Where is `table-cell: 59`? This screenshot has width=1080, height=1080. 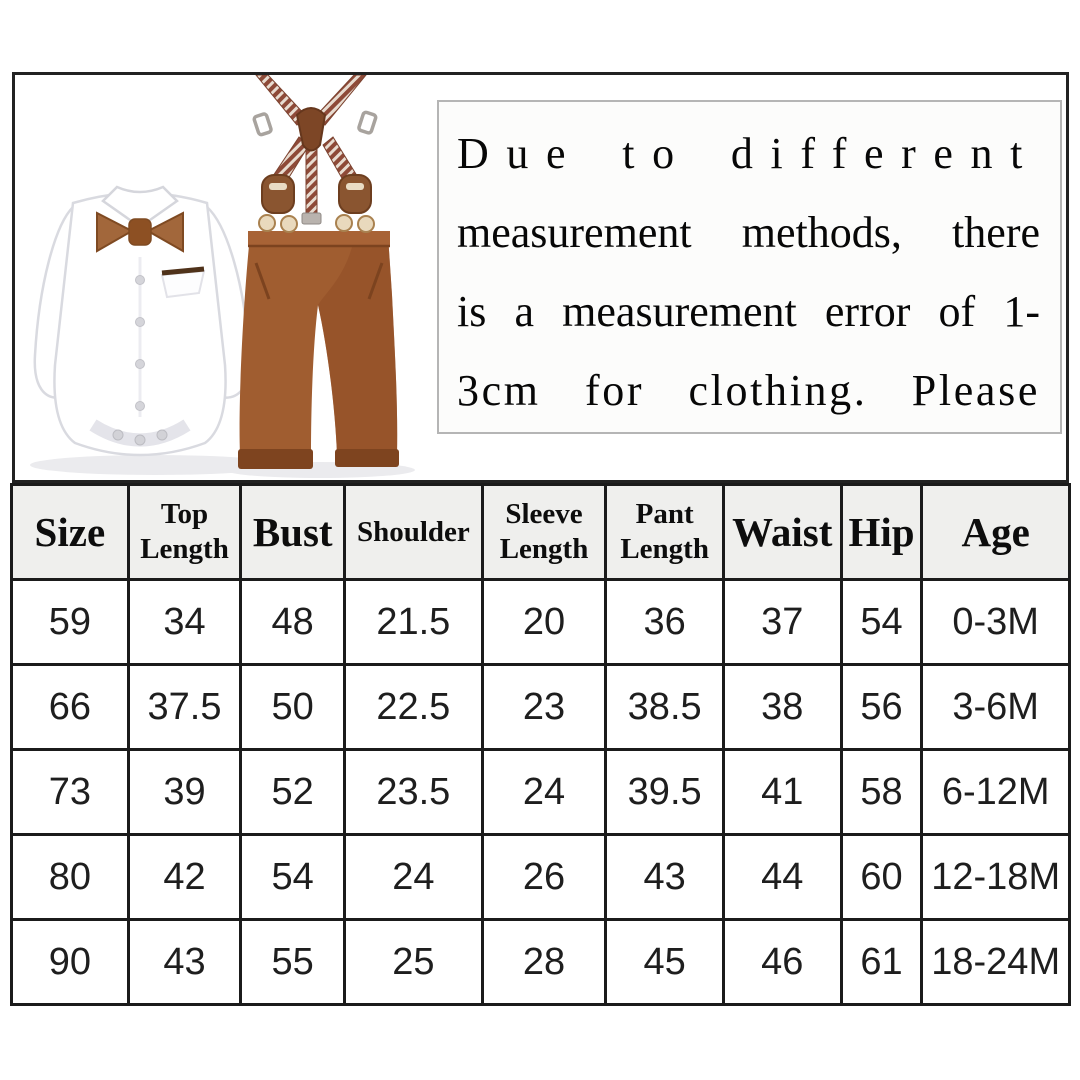 table-cell: 59 is located at coordinates (70, 622).